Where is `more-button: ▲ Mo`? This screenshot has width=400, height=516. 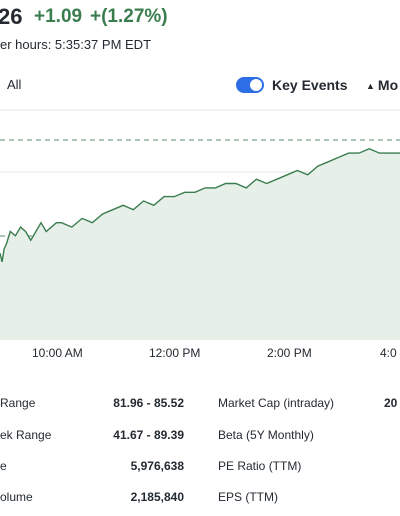
more-button: ▲ Mo is located at coordinates (382, 85).